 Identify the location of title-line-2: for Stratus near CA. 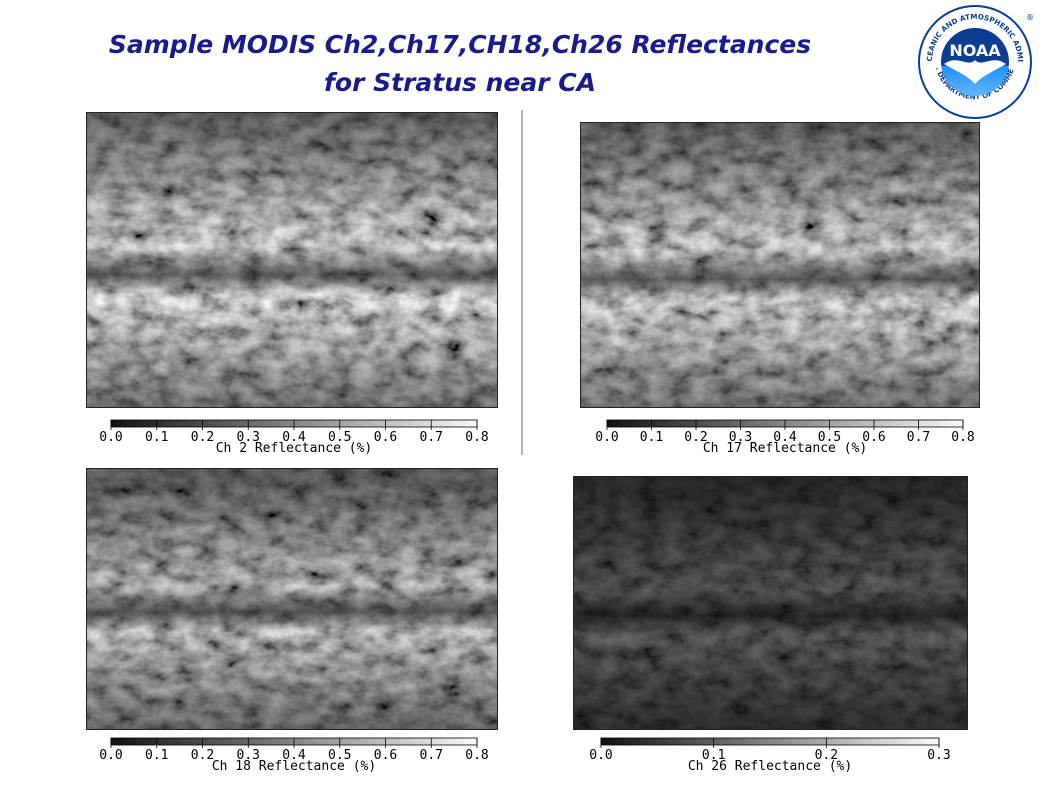
(460, 82).